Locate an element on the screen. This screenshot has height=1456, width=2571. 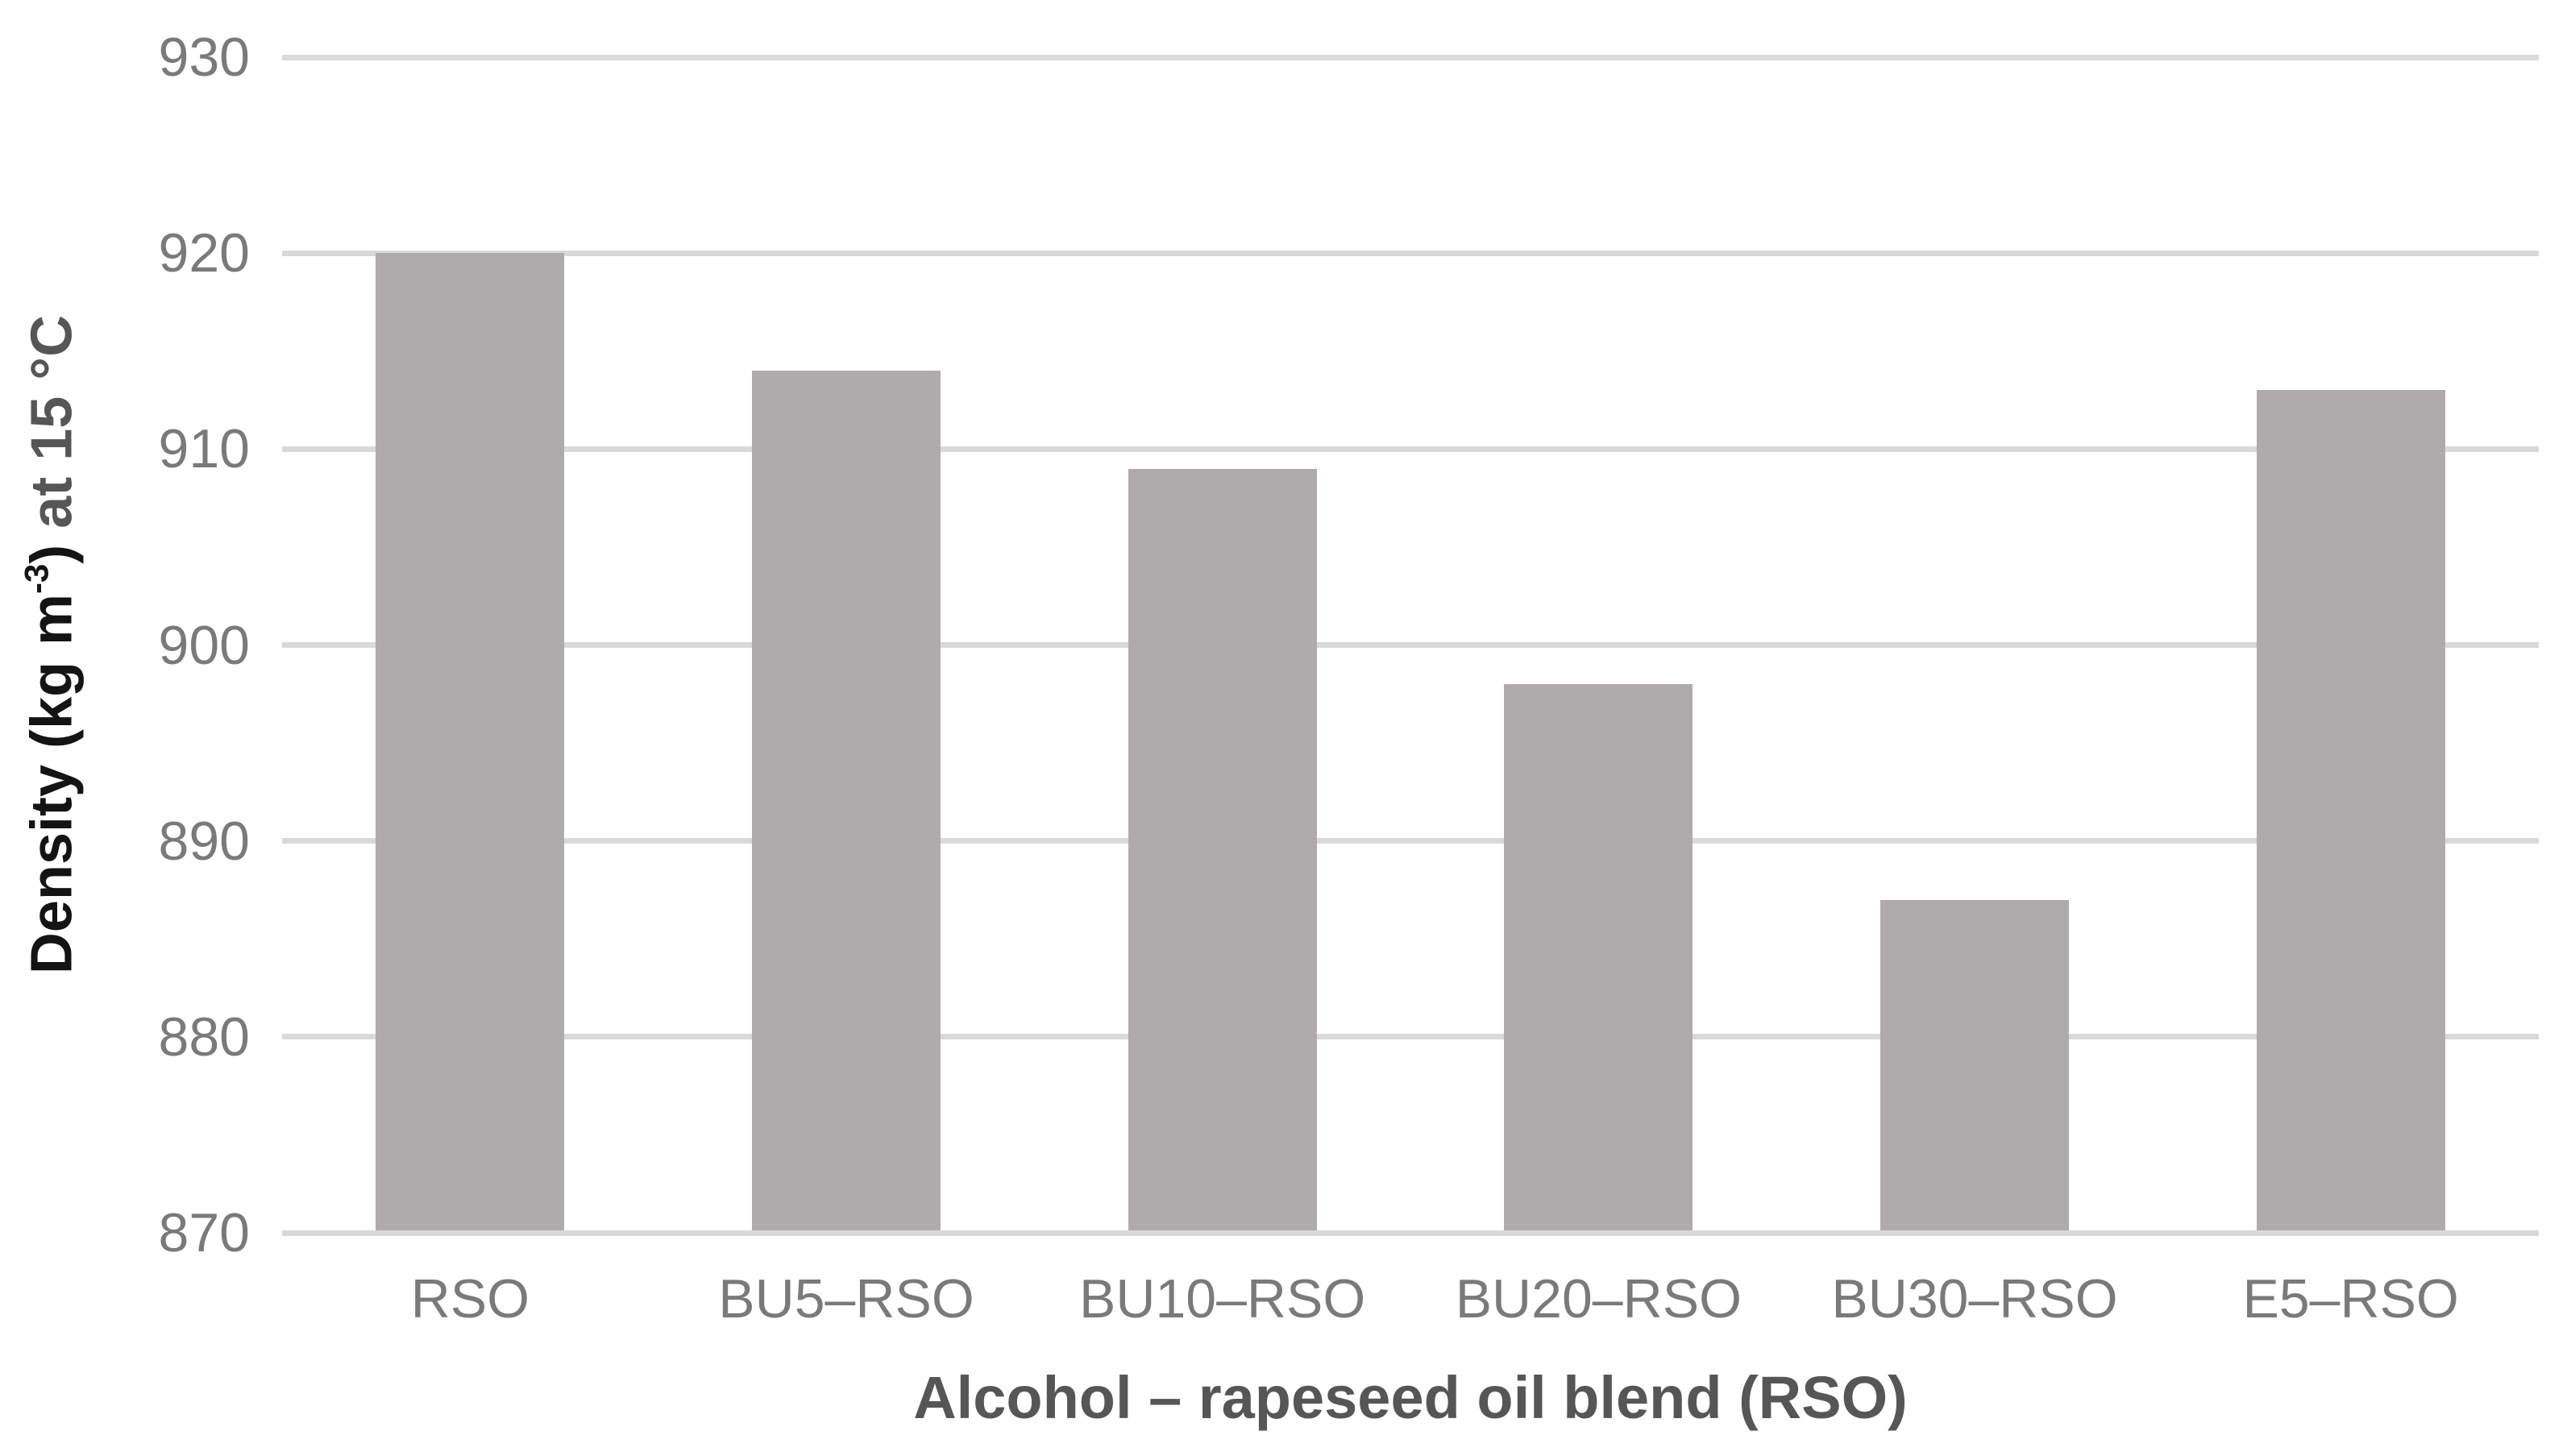
y-tick-label-880: 880 is located at coordinates (204, 1037).